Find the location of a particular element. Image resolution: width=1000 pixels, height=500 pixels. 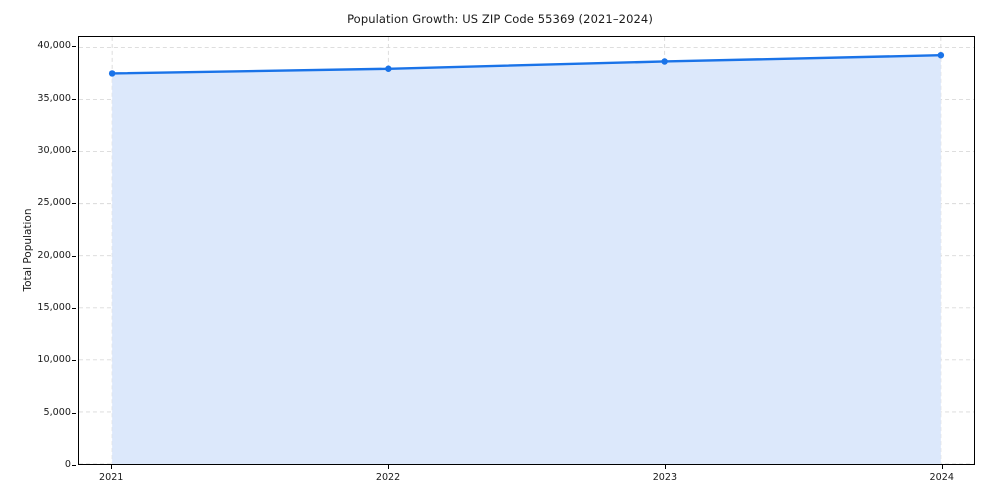

y-tick-label: 40,000 is located at coordinates (54, 46).